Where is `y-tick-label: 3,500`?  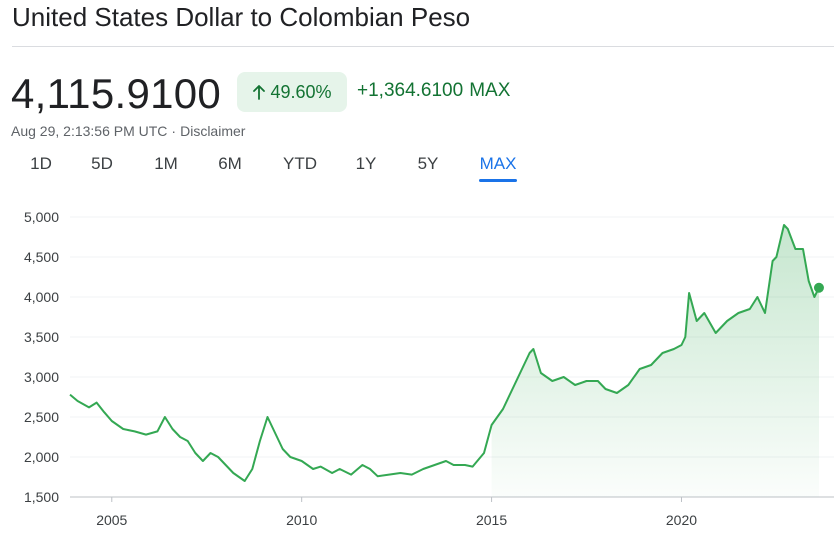
y-tick-label: 3,500 is located at coordinates (41, 337).